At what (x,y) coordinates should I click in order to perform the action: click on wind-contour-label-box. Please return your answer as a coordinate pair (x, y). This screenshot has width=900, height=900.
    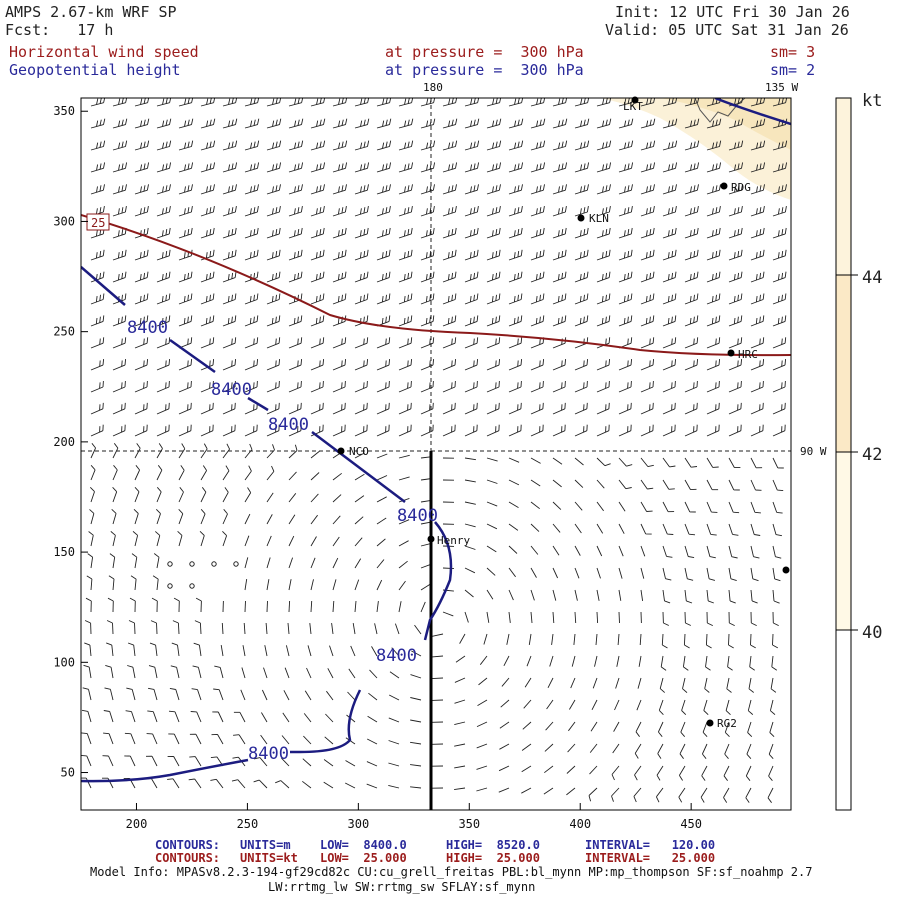
    Looking at the image, I should click on (98, 222).